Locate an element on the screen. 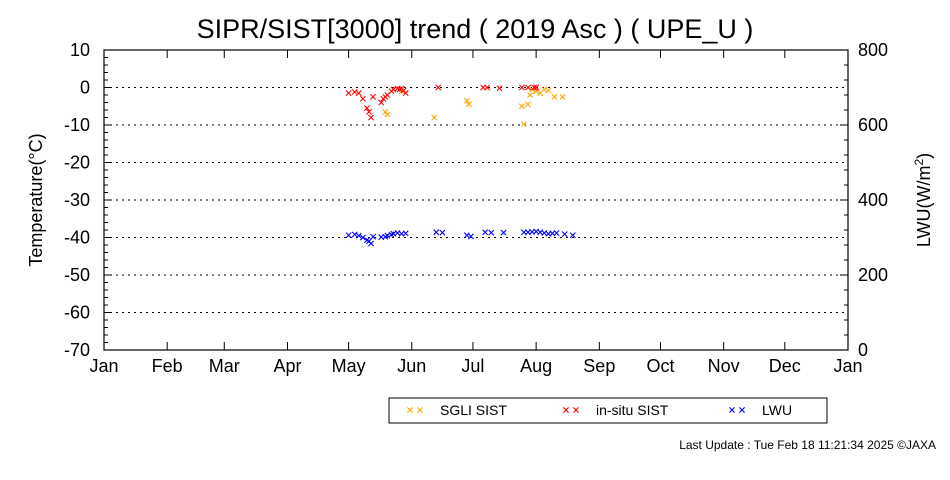 This screenshot has height=480, width=950. legend-box is located at coordinates (608, 410).